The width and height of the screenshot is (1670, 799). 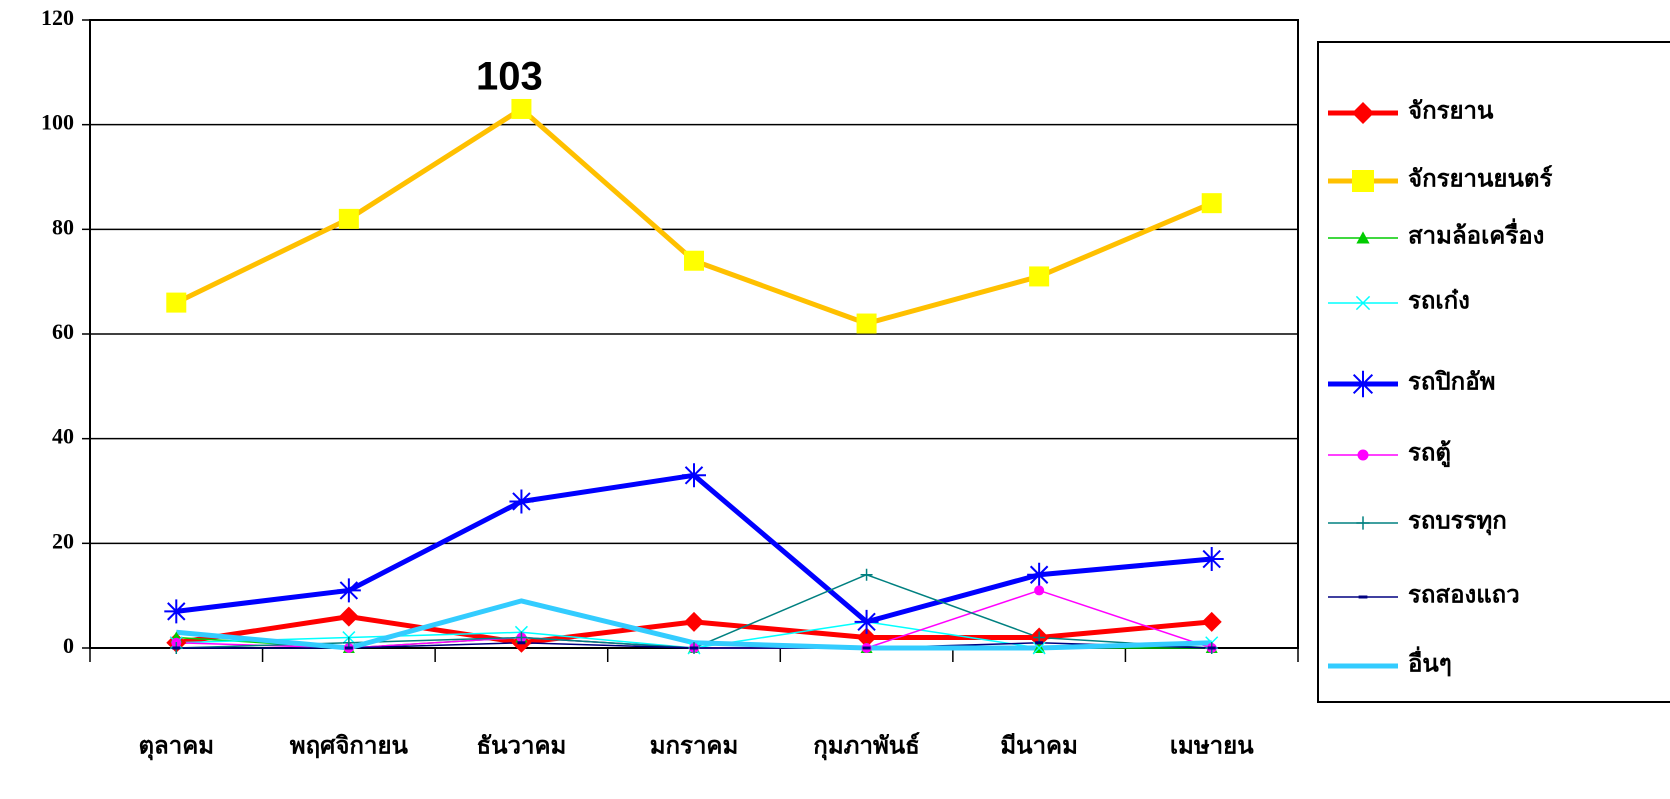 I want to click on y-tick-label: 20, so click(x=63, y=540).